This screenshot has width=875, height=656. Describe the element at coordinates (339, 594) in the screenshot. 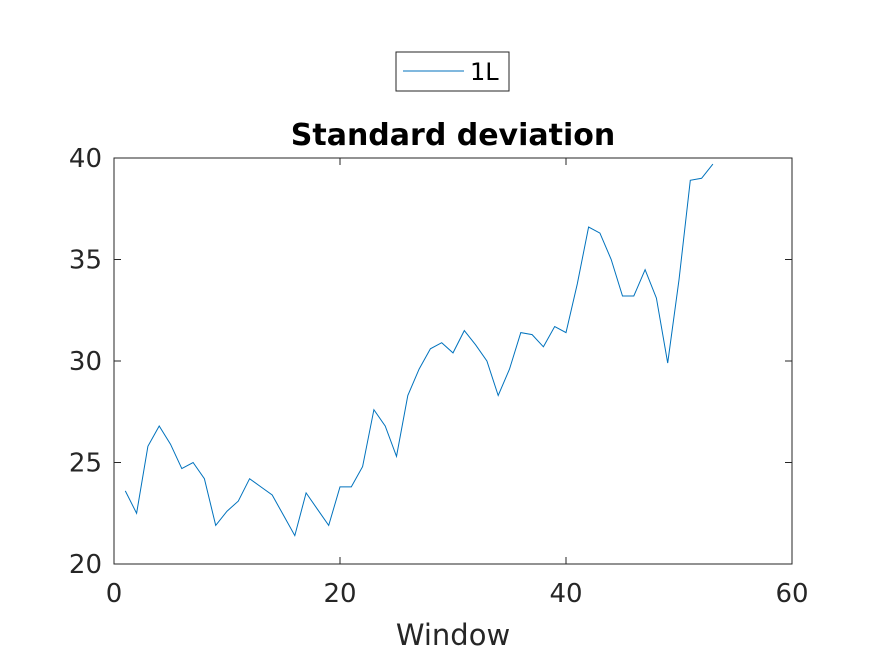

I see `x-tick-label: 20` at that location.